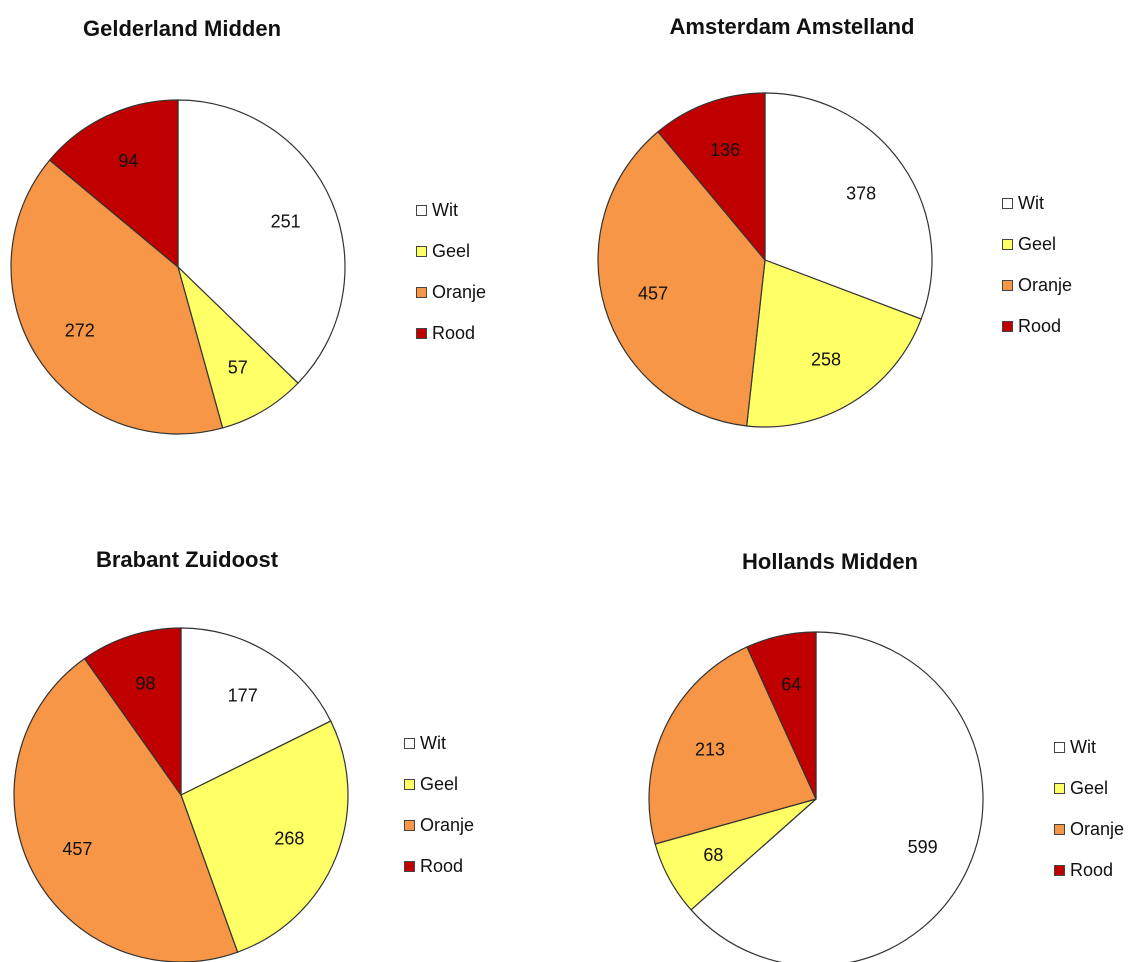 The height and width of the screenshot is (962, 1136). What do you see at coordinates (826, 360) in the screenshot?
I see `data-label-geel: 258` at bounding box center [826, 360].